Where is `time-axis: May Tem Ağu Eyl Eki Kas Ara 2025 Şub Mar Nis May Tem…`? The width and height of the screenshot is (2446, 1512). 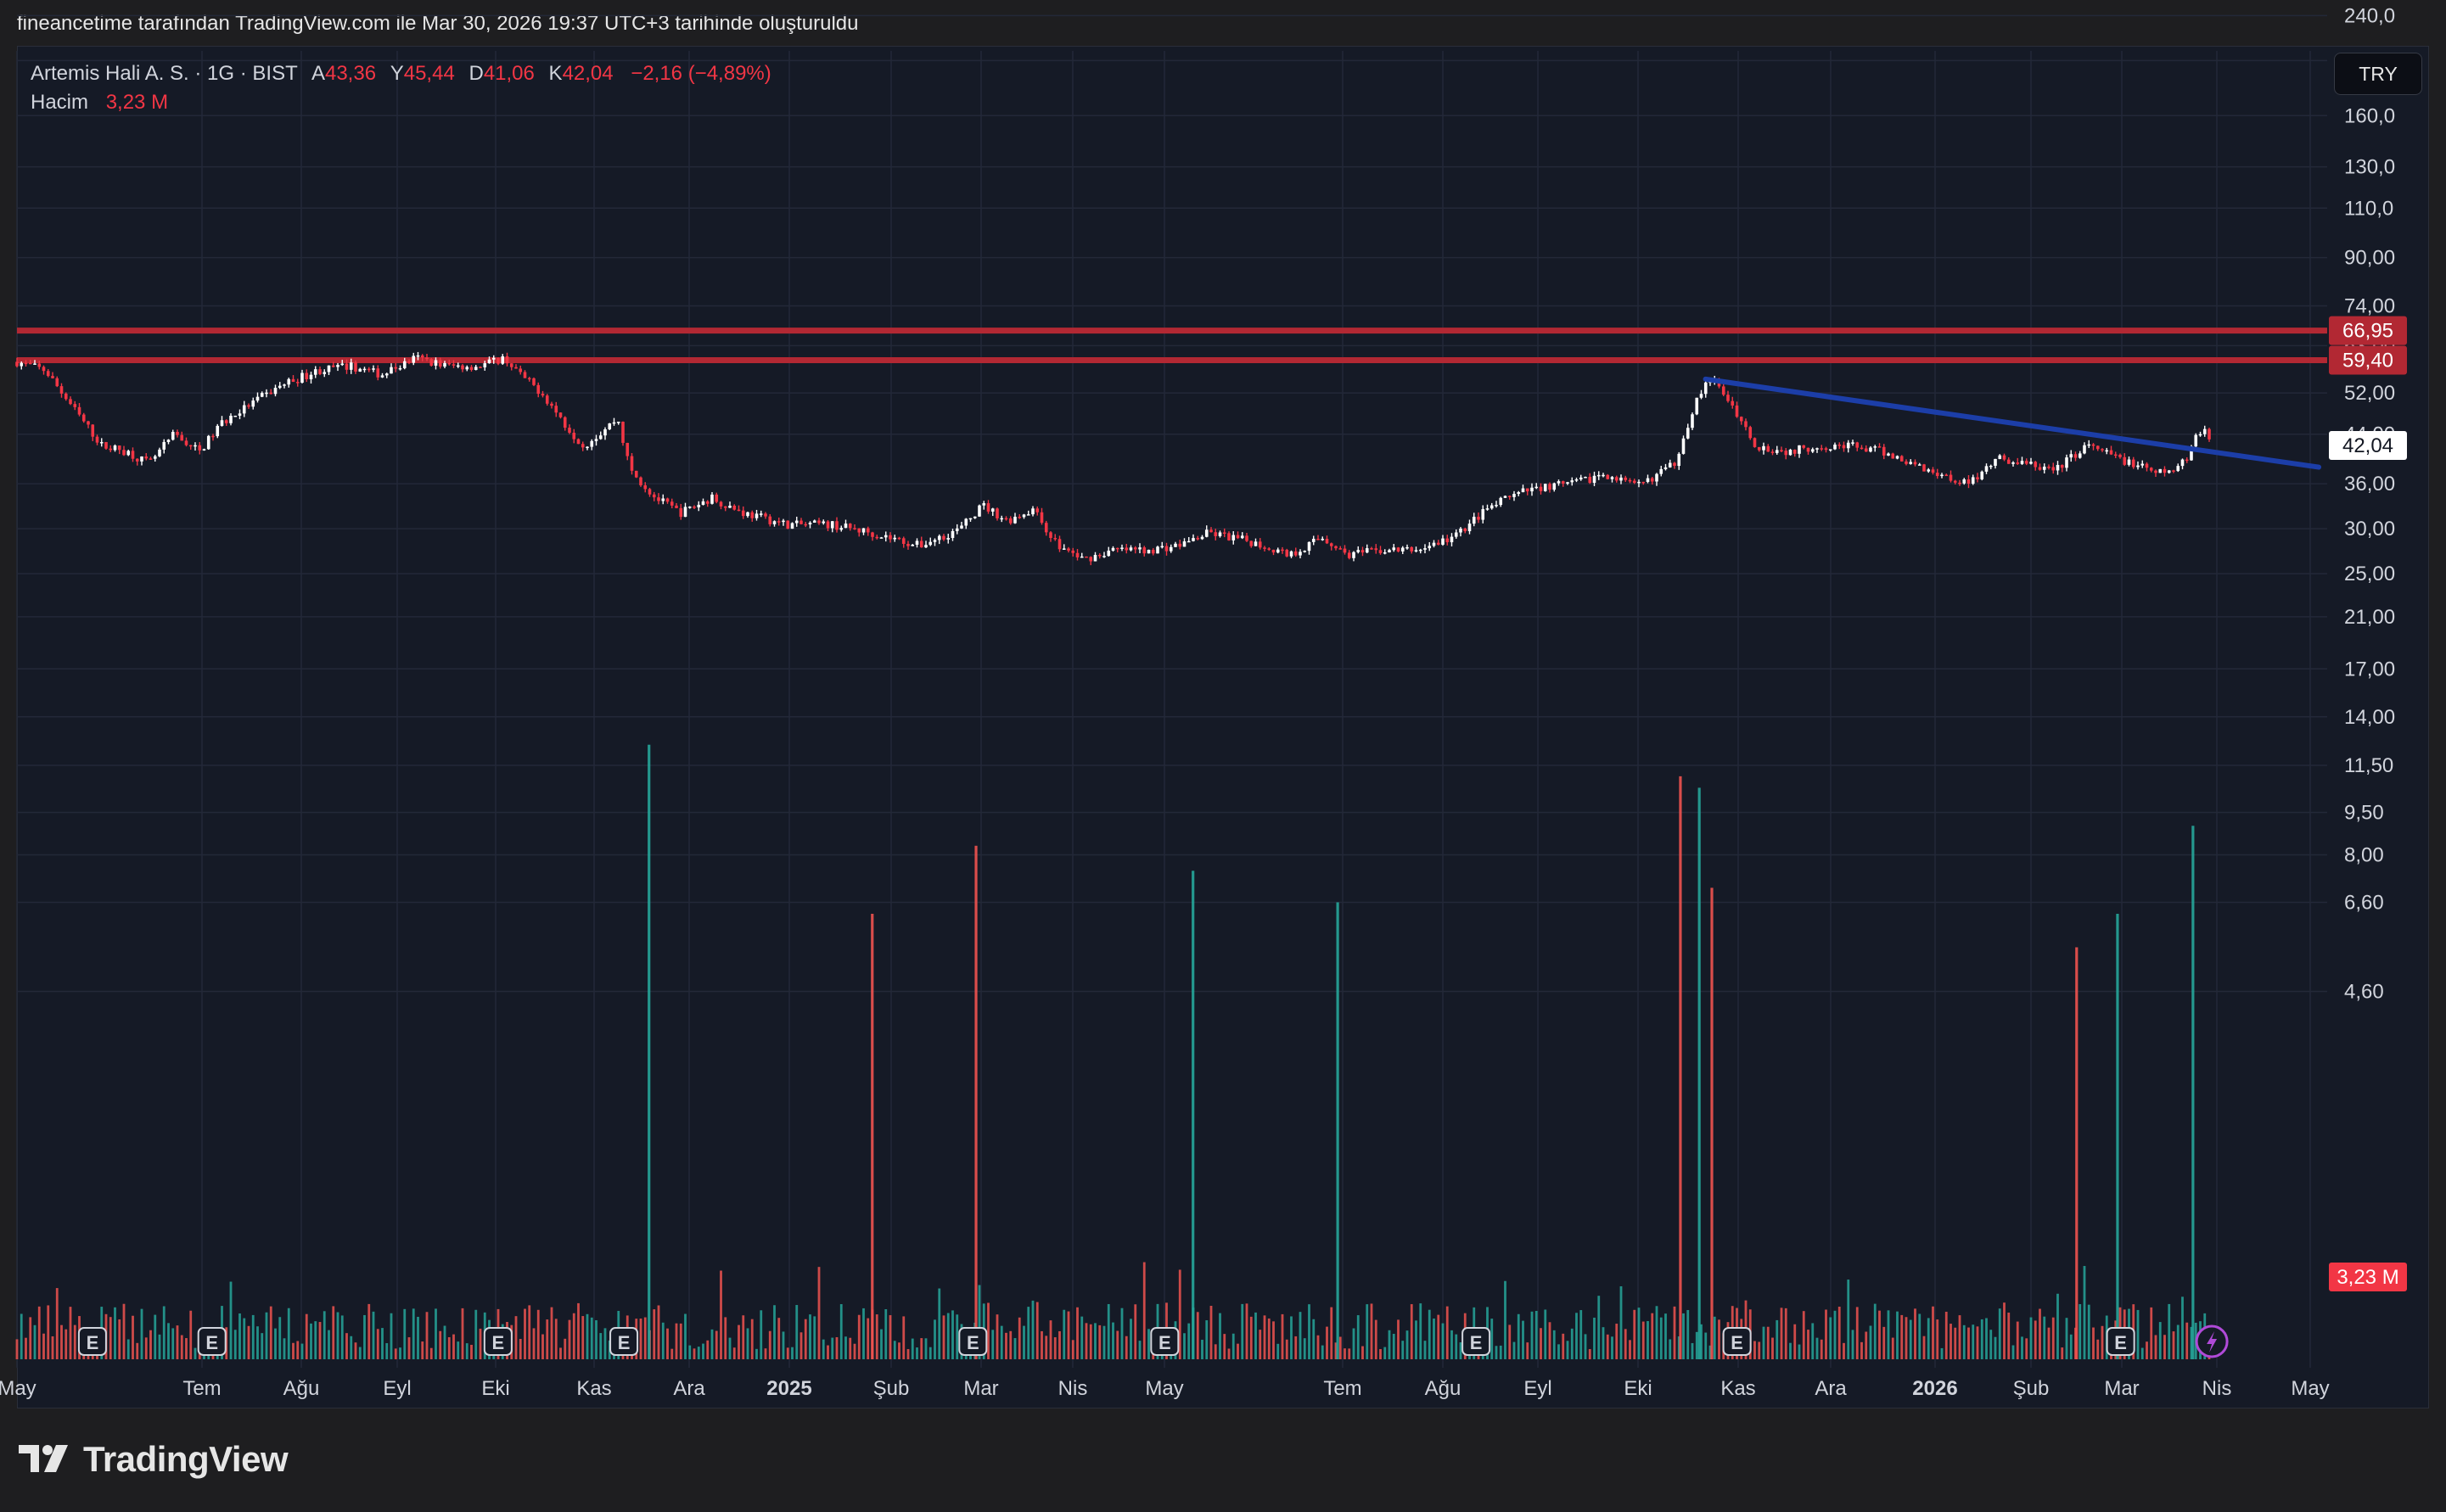
time-axis: May Tem Ağu Eyl Eki Kas Ara 2025 Şub Mar Nis May Tem… is located at coordinates (1165, 1389).